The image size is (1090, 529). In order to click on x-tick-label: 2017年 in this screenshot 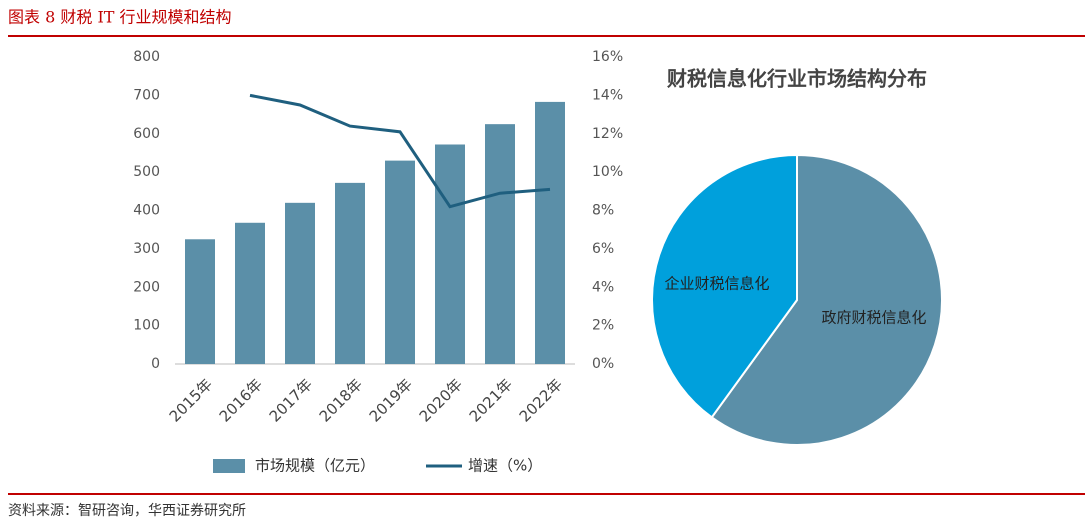, I will do `click(291, 400)`.